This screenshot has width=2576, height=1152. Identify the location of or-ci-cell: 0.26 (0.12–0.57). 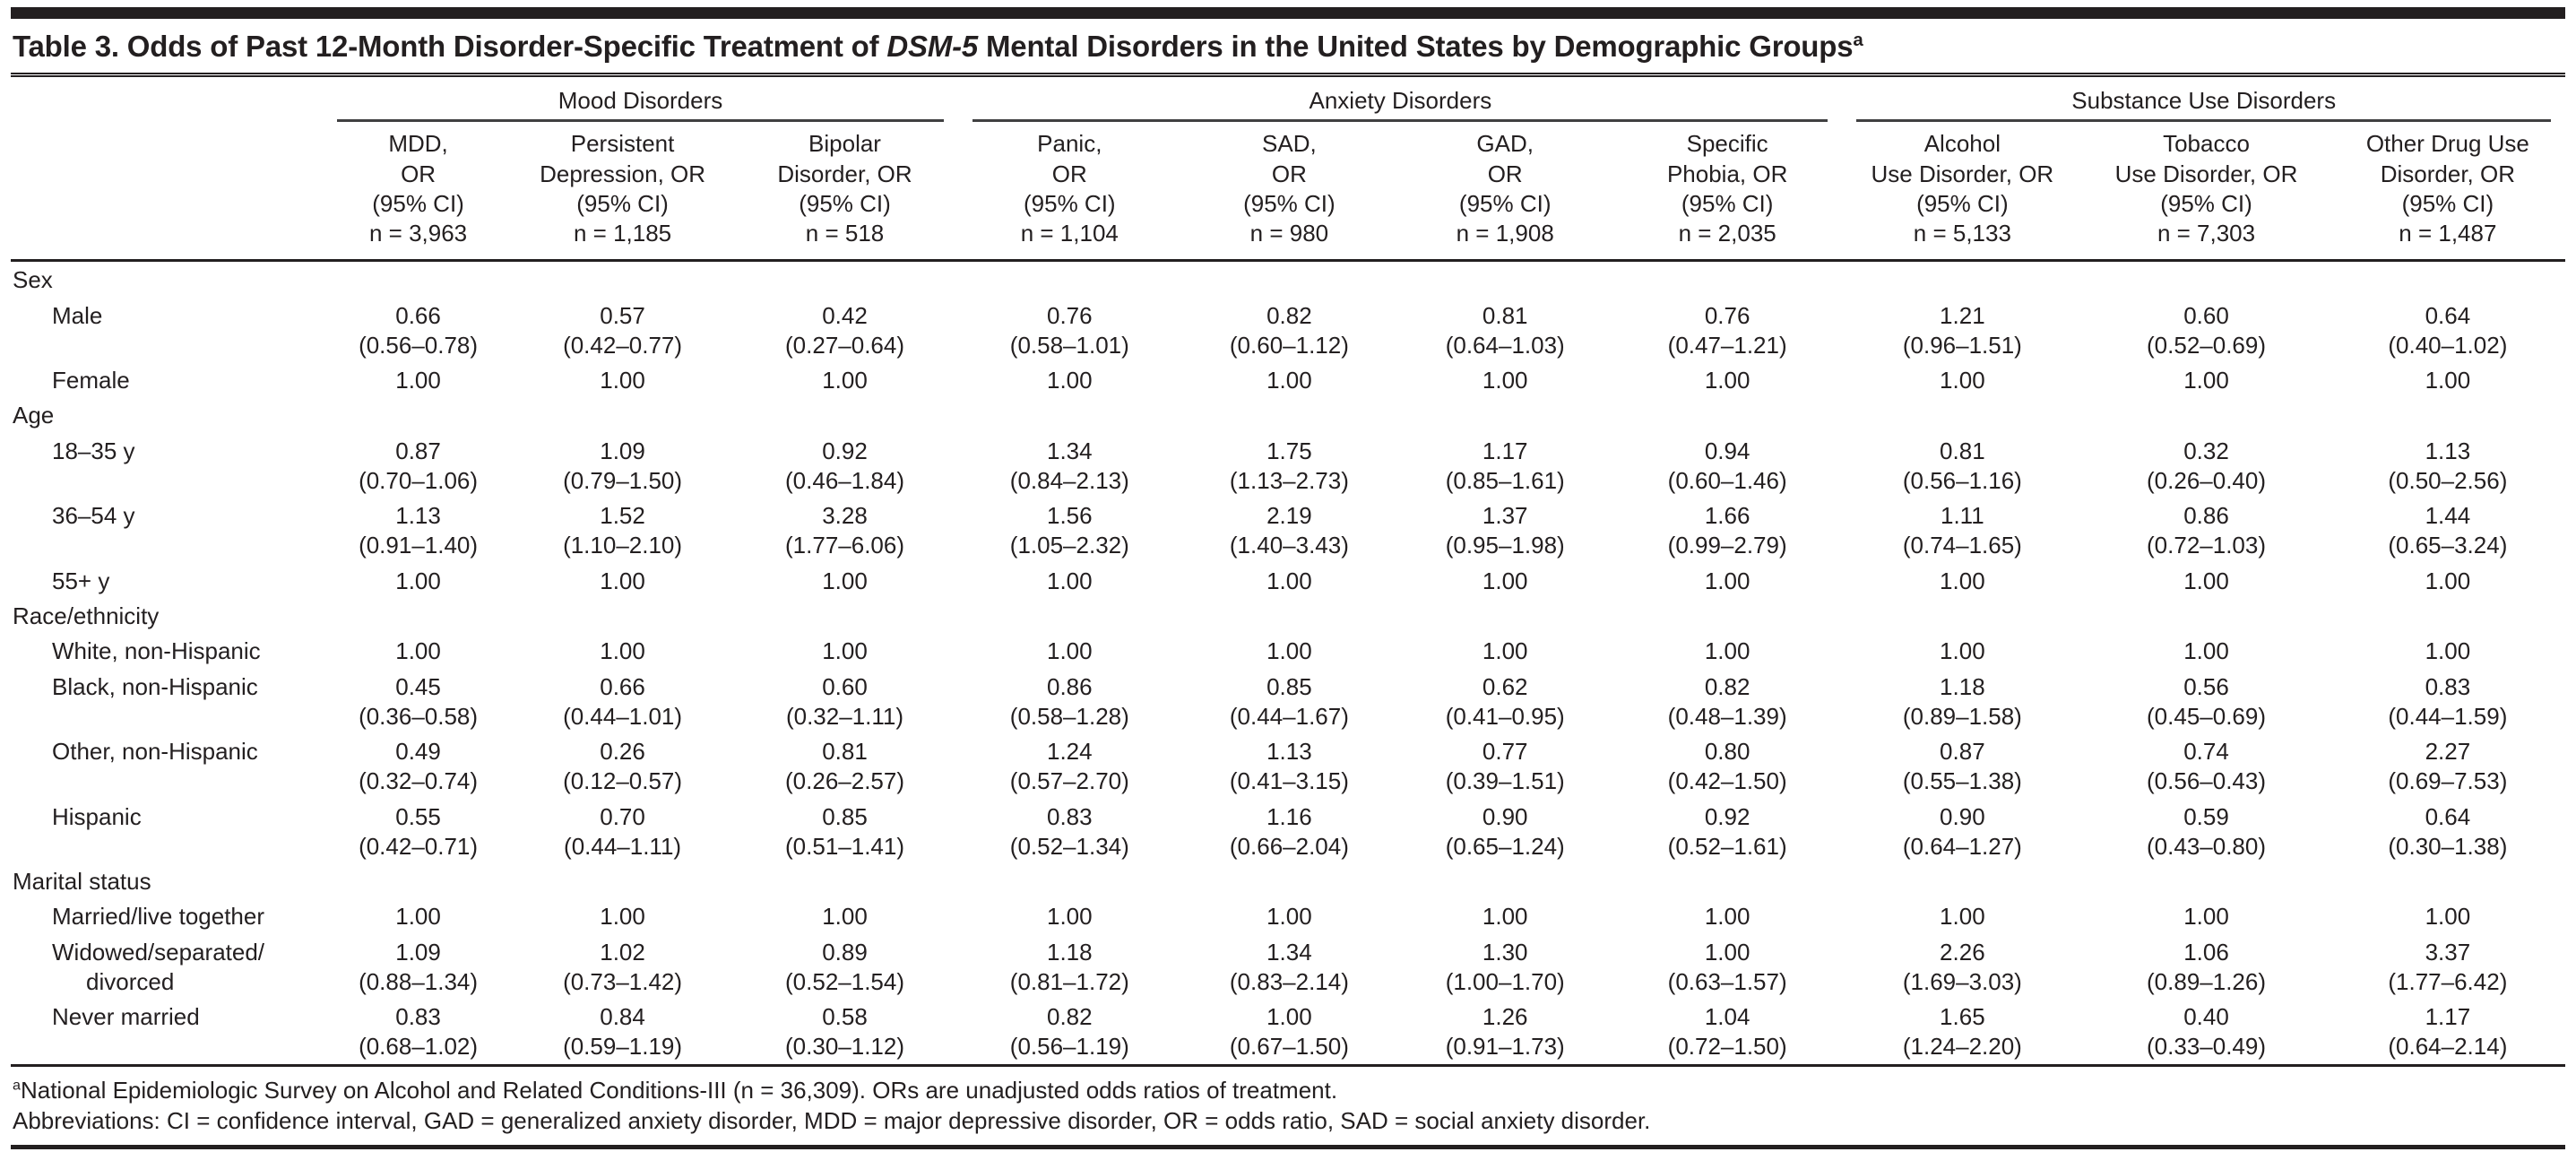
(622, 766).